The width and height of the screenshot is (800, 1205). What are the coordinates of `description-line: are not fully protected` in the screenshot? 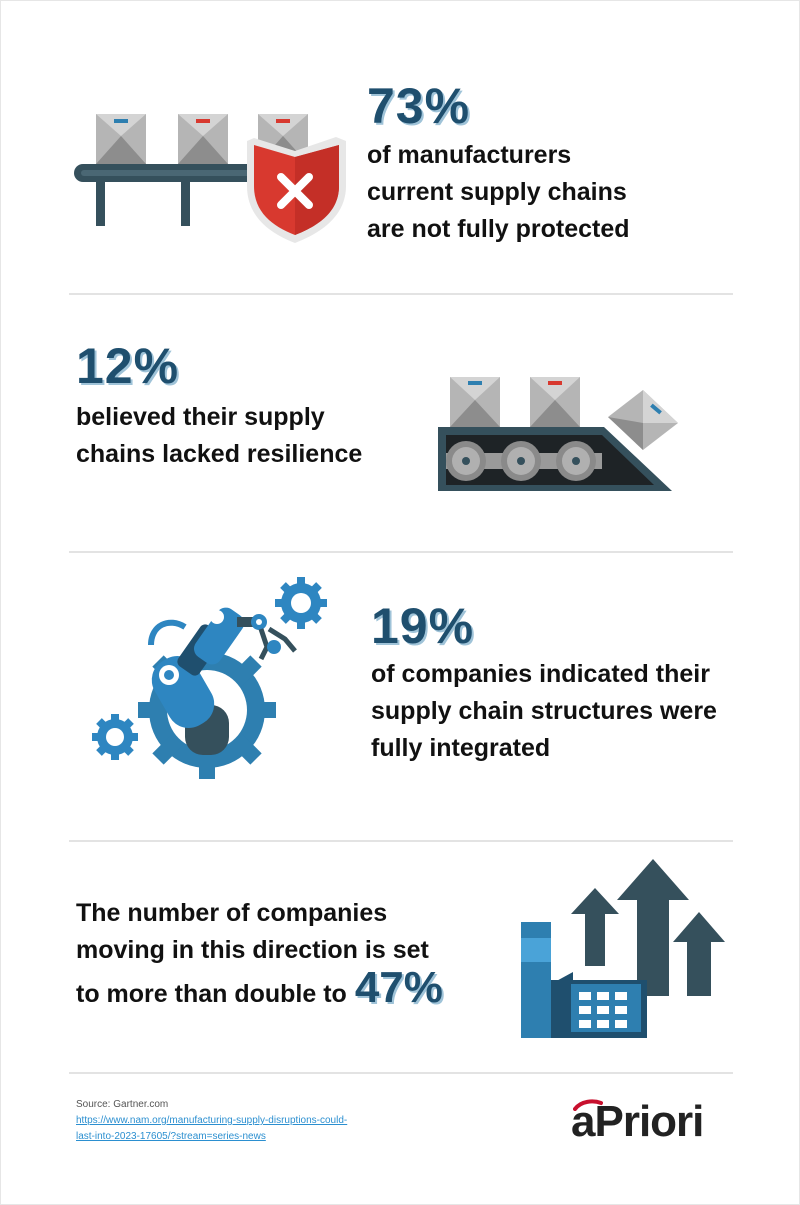 It's located at (498, 229).